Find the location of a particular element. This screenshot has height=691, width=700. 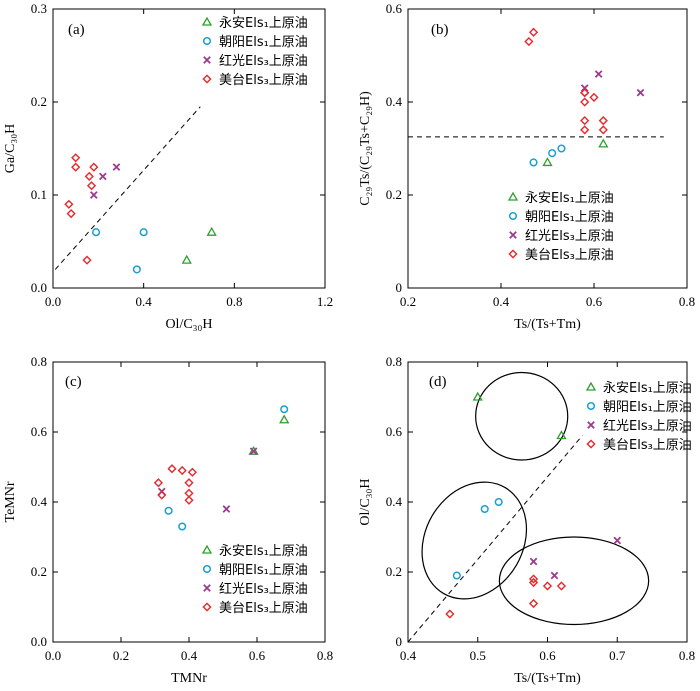

y-tick-label: 0.8 is located at coordinates (39, 361).